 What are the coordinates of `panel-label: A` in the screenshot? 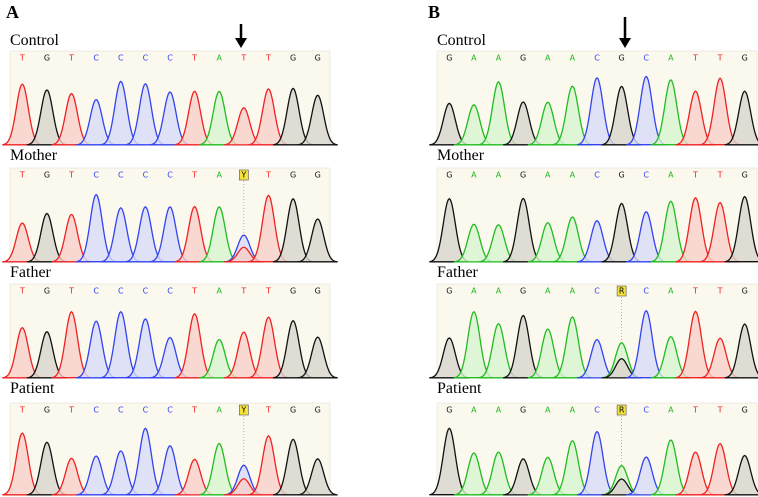 It's located at (12, 12).